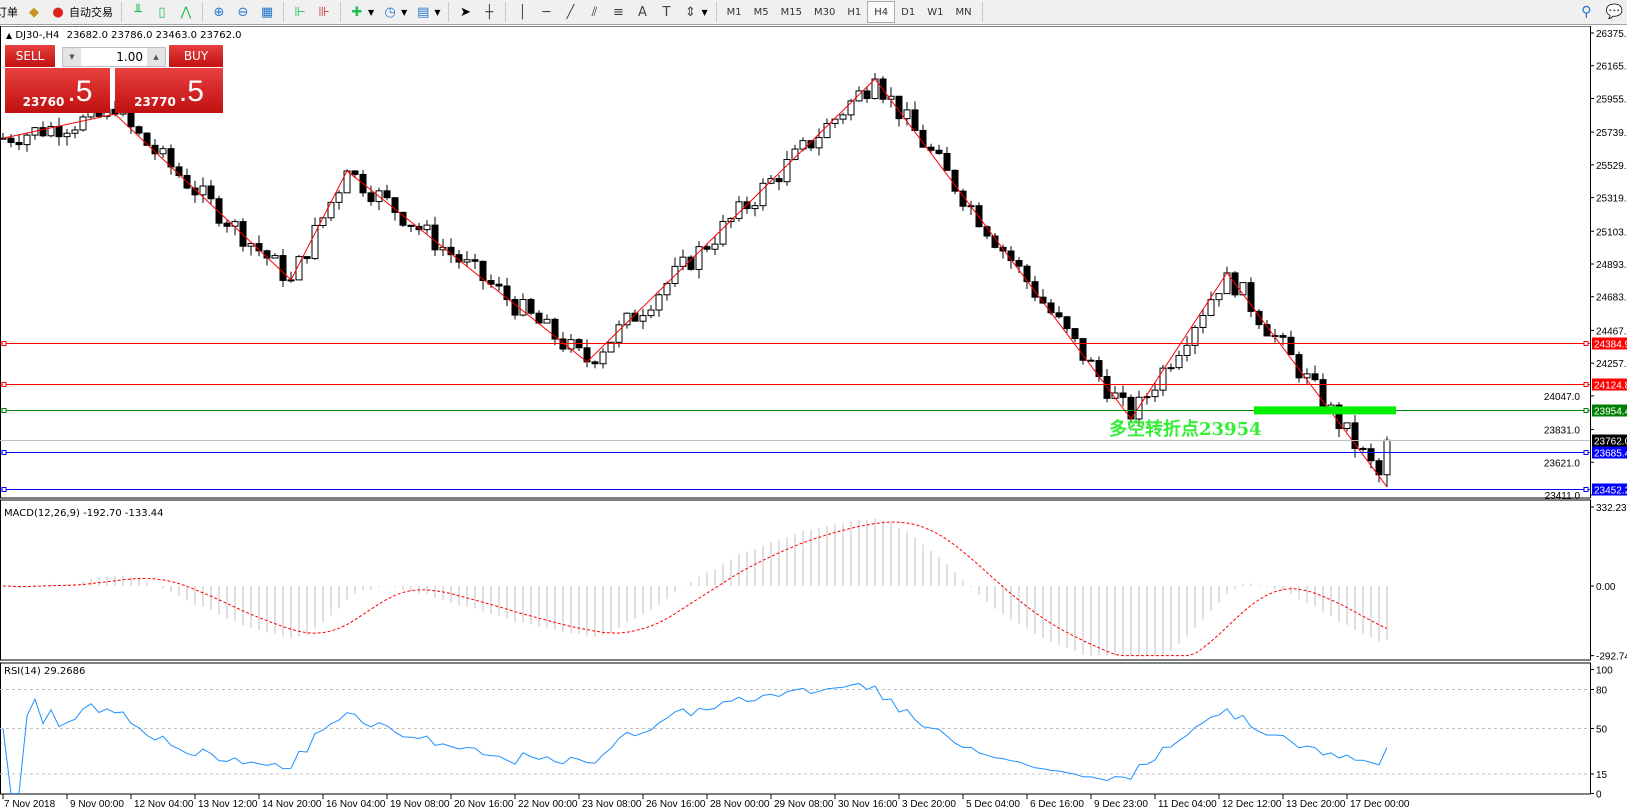 This screenshot has height=811, width=1627. I want to click on timeframe-w1: W1, so click(935, 12).